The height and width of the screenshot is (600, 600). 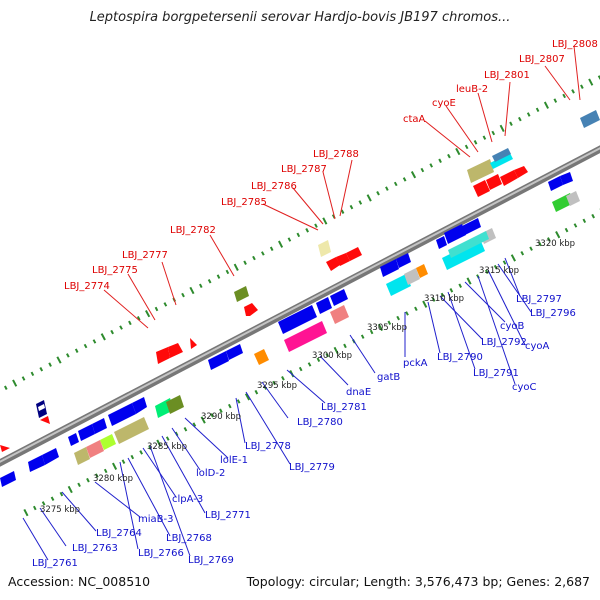 I want to click on gene-label: LBJ_2766, so click(x=161, y=553).